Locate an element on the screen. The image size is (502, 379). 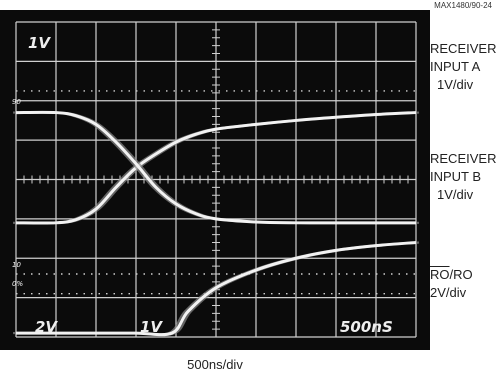
series-label-receiver-input-b: RECEIVER INPUT B 1V/div is located at coordinates (466, 177).